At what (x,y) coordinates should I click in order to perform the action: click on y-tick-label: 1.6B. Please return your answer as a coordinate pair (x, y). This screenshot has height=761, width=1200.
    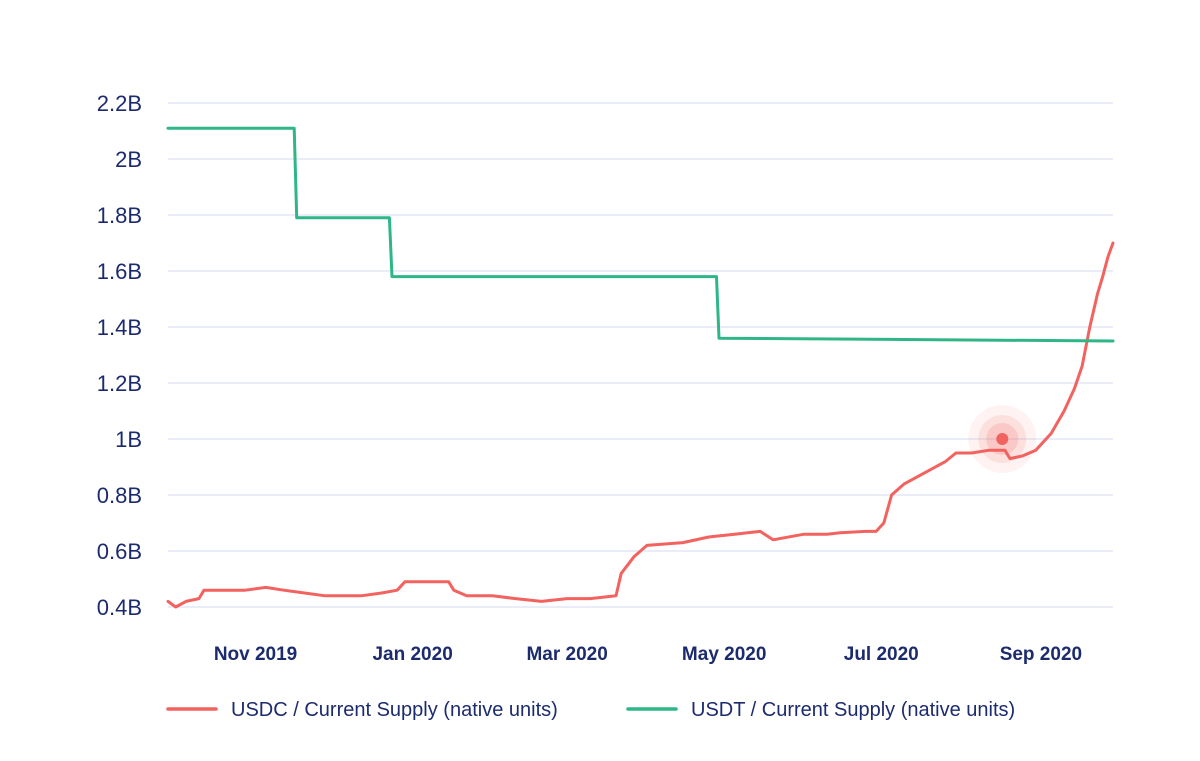
    Looking at the image, I should click on (119, 271).